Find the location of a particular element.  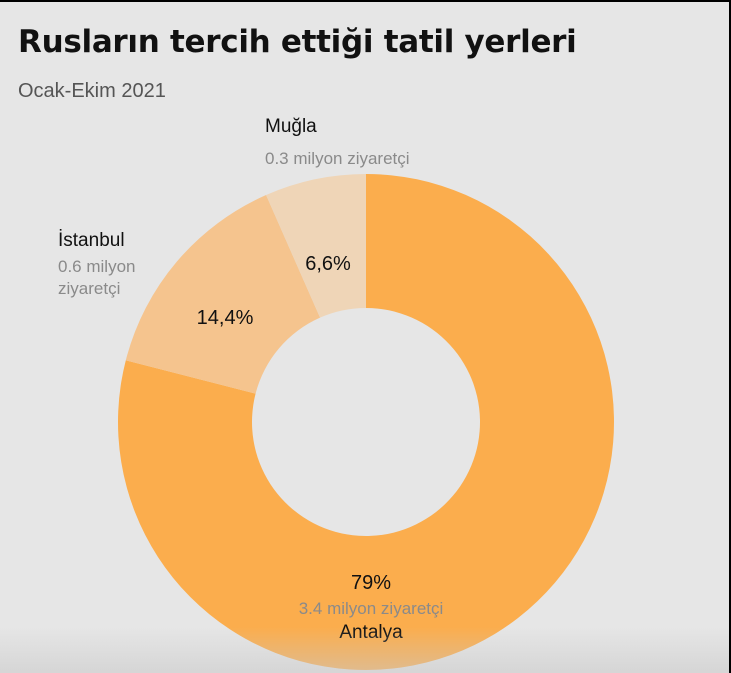

slice-visitors-antalya: 3.4 milyon ziyaretçi is located at coordinates (371, 608).